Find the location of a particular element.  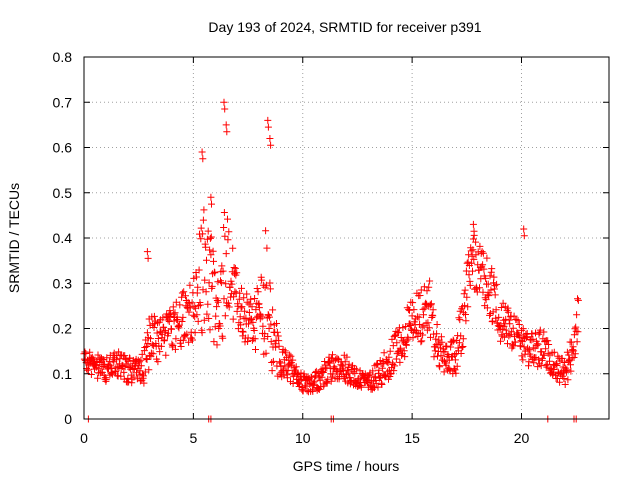

x-axis-label: GPS time / hours is located at coordinates (346, 466).